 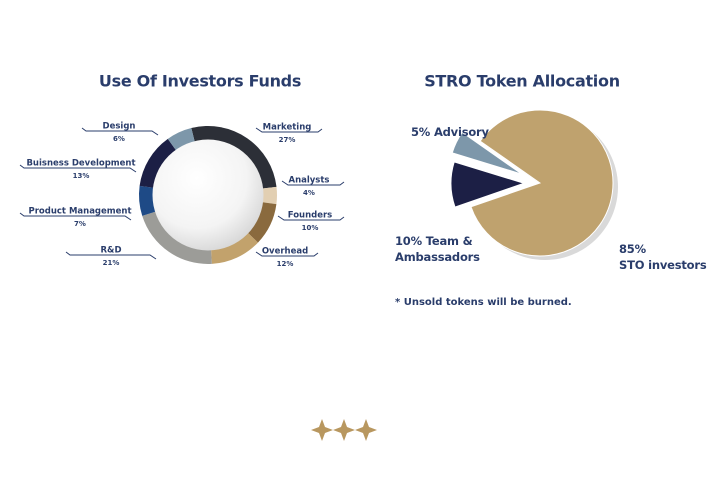 I want to click on slice-category: STO investors, so click(x=663, y=265).